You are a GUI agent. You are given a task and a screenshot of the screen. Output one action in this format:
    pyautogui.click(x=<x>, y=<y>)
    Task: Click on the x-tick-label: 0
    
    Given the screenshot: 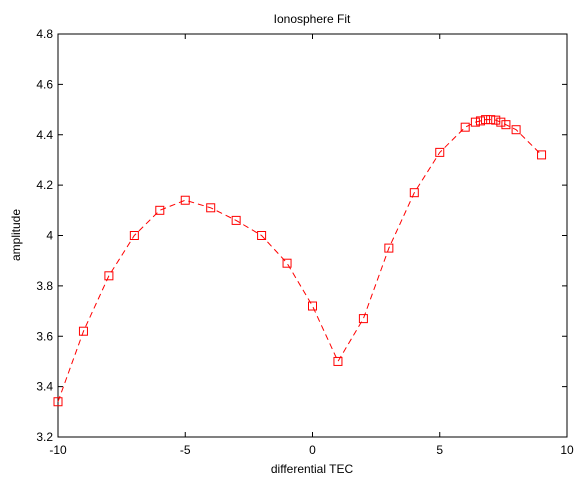 What is the action you would take?
    pyautogui.click(x=312, y=450)
    